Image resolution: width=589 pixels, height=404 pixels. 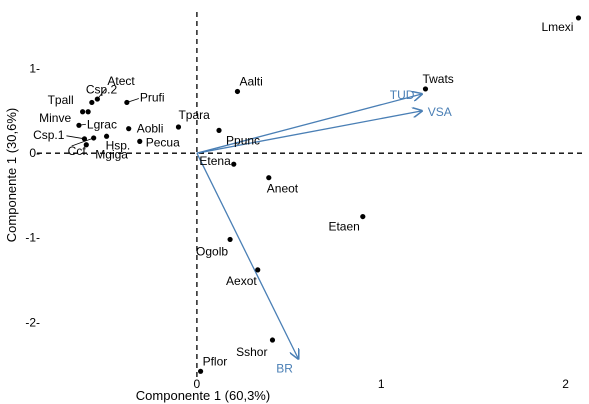 What do you see at coordinates (243, 140) in the screenshot?
I see `point-label: Ppunc` at bounding box center [243, 140].